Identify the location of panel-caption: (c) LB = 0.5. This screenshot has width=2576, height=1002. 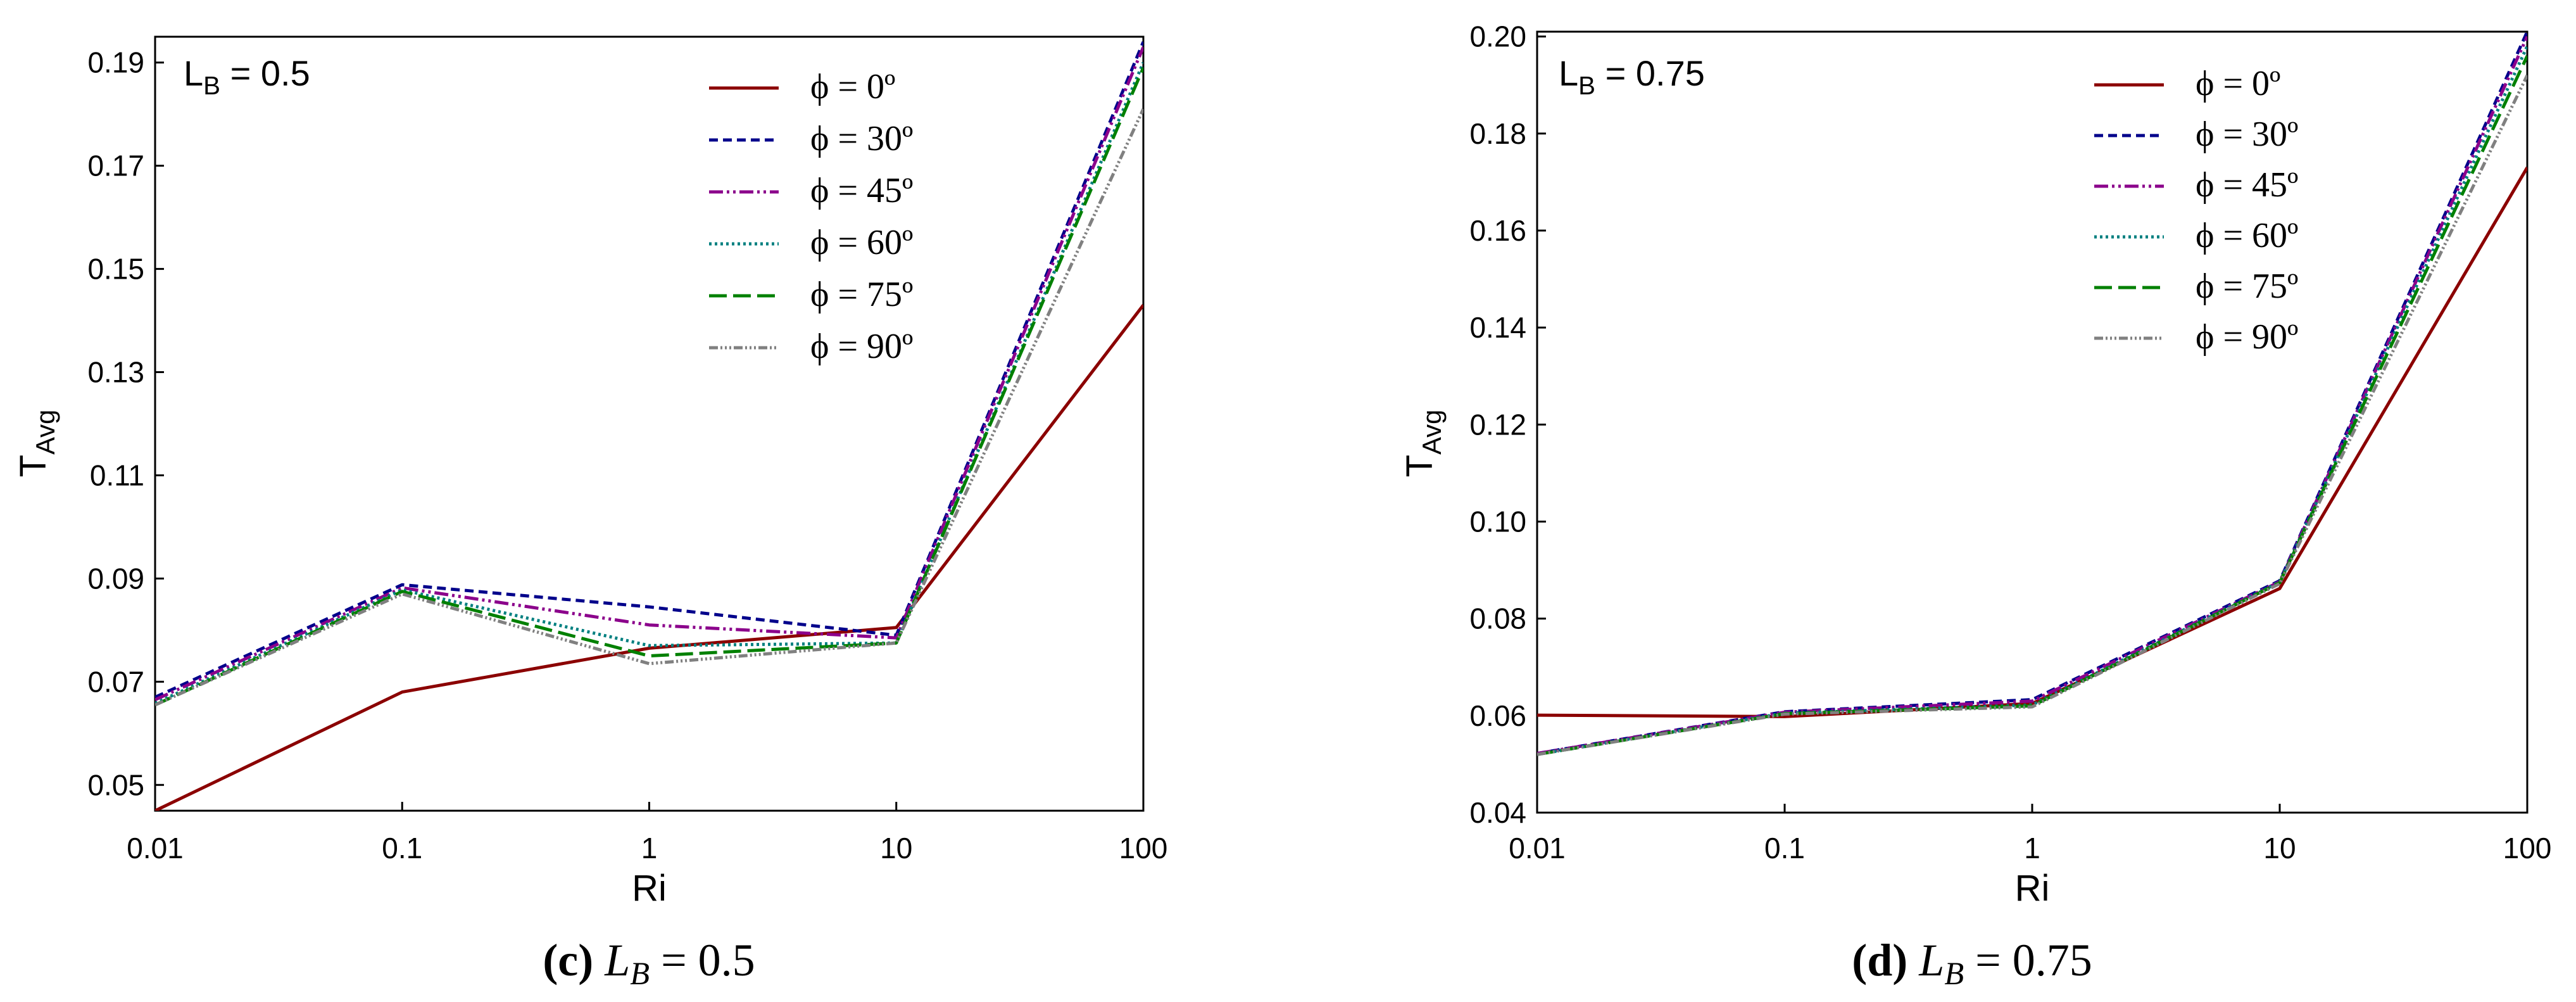
(649, 963).